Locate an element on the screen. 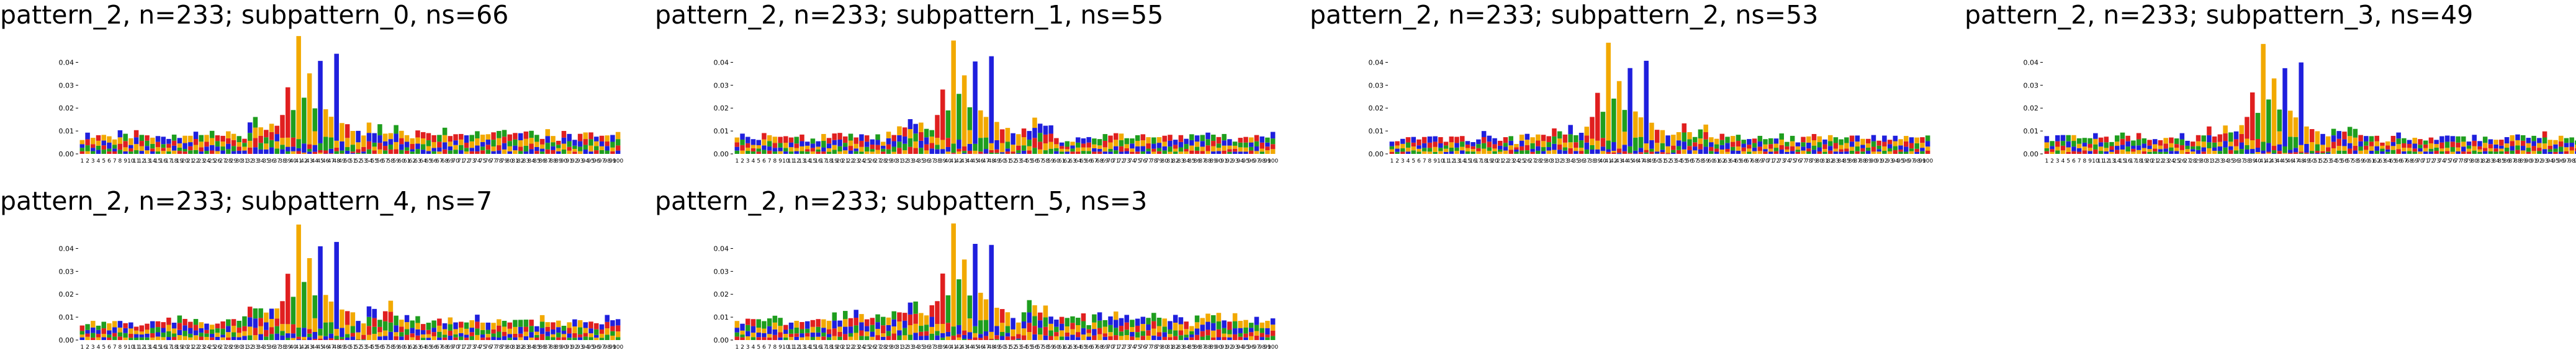 The image size is (2576, 363). logo-letters is located at coordinates (2310, 99).